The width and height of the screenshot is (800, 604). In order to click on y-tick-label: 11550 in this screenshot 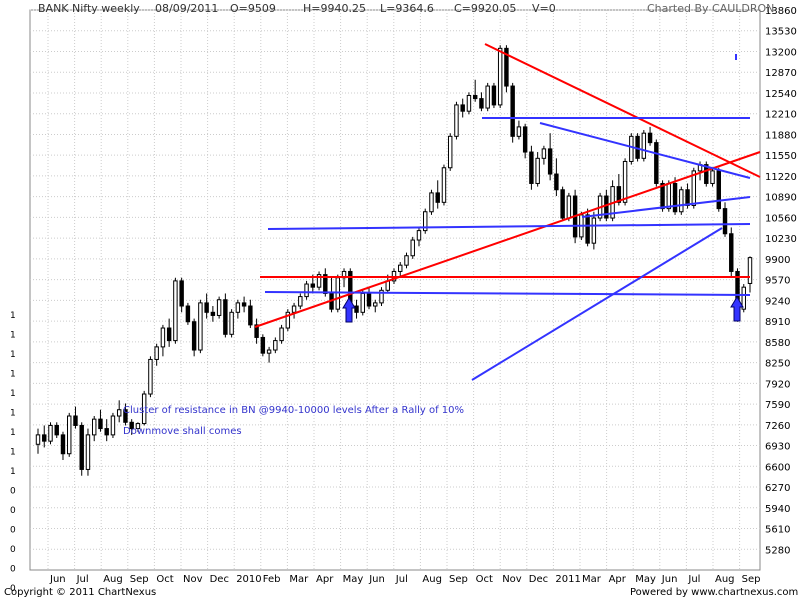, I will do `click(781, 156)`.